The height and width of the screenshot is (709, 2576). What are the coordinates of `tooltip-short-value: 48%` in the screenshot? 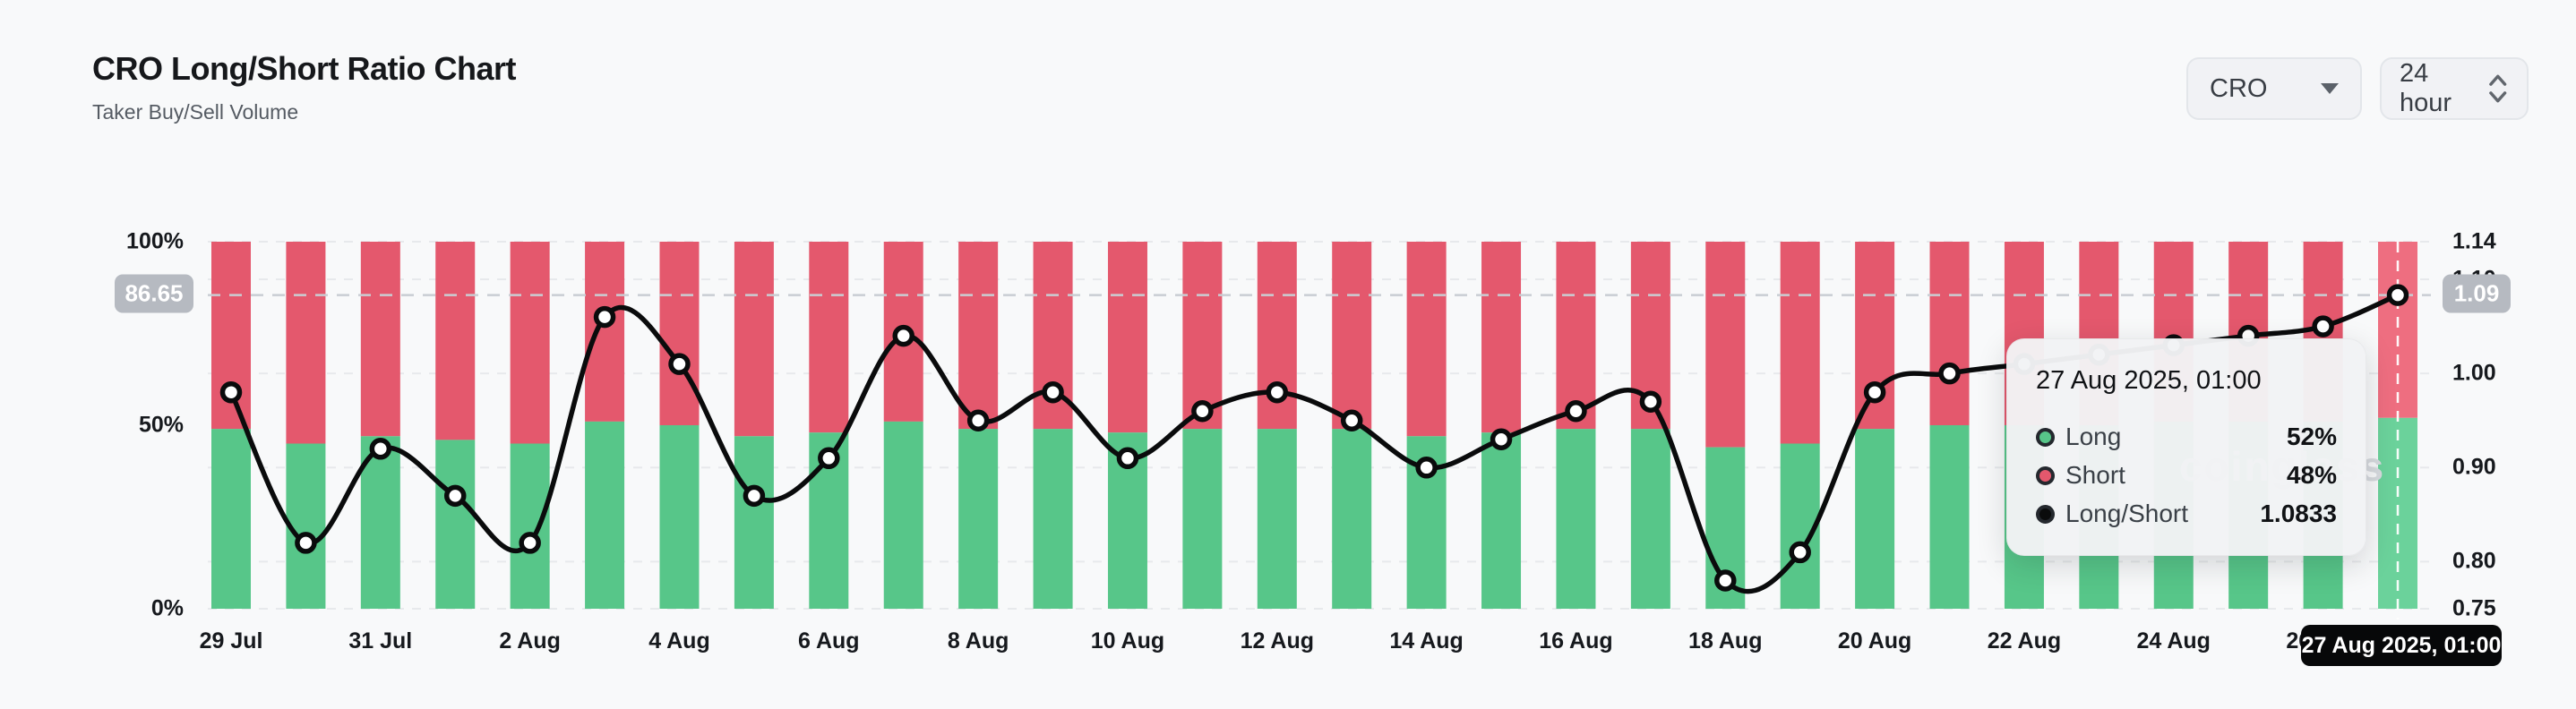 It's located at (2311, 475).